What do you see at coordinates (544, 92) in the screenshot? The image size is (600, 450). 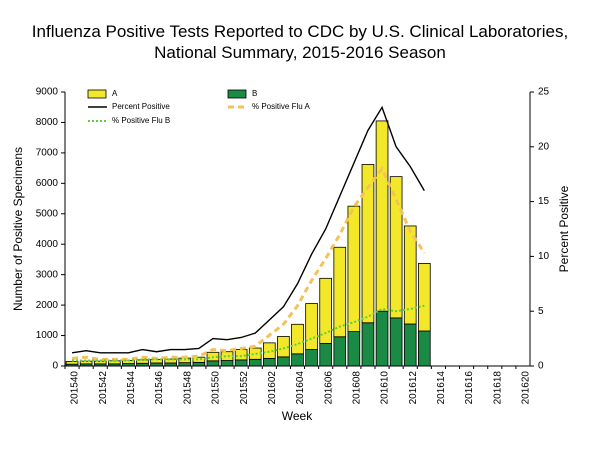 I see `y2-tick-label: 25` at bounding box center [544, 92].